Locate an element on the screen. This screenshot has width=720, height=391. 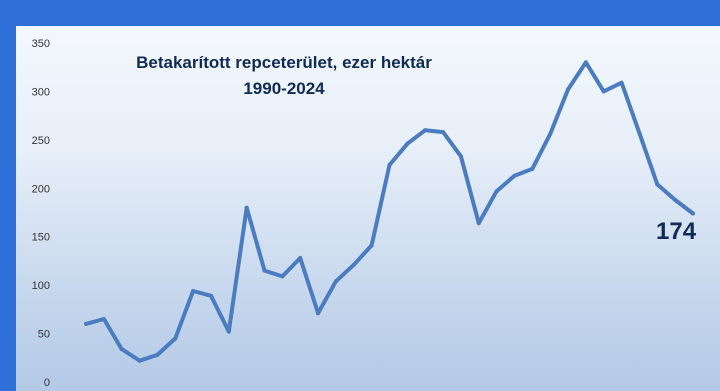
top-band is located at coordinates (360, 13).